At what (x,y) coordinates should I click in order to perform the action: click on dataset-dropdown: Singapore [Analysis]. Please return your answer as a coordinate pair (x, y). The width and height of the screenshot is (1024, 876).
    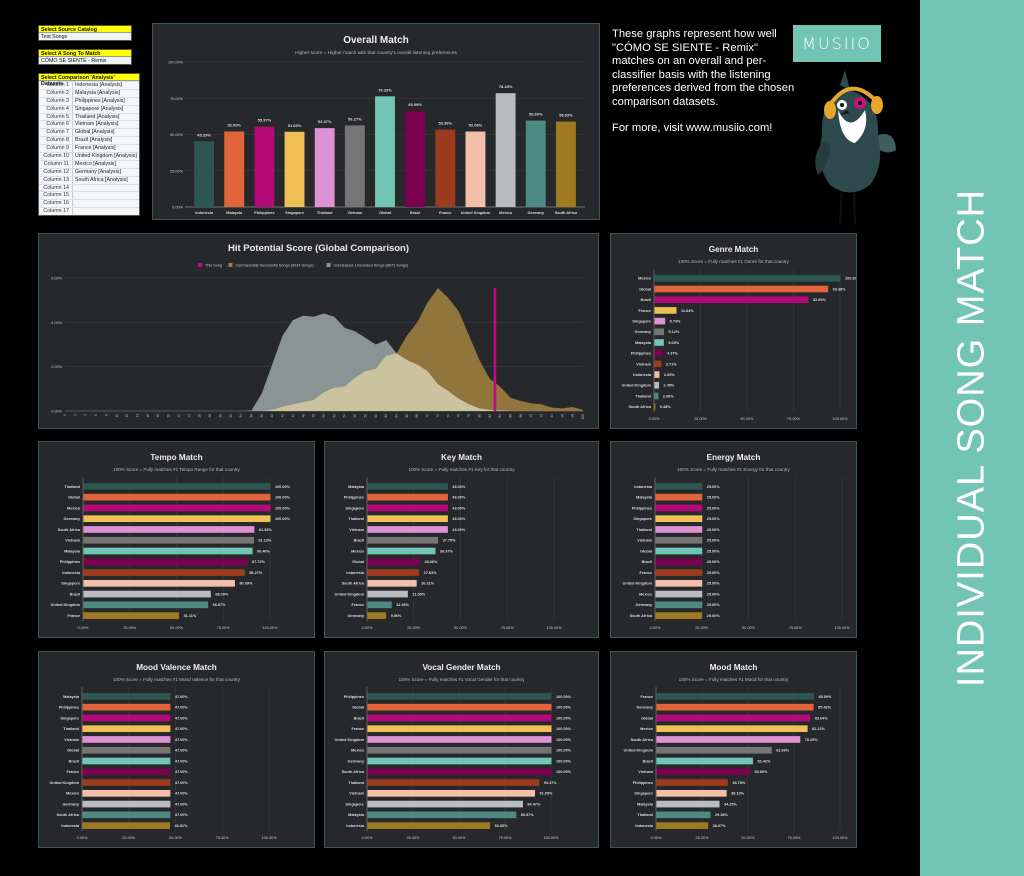
    Looking at the image, I should click on (99, 108).